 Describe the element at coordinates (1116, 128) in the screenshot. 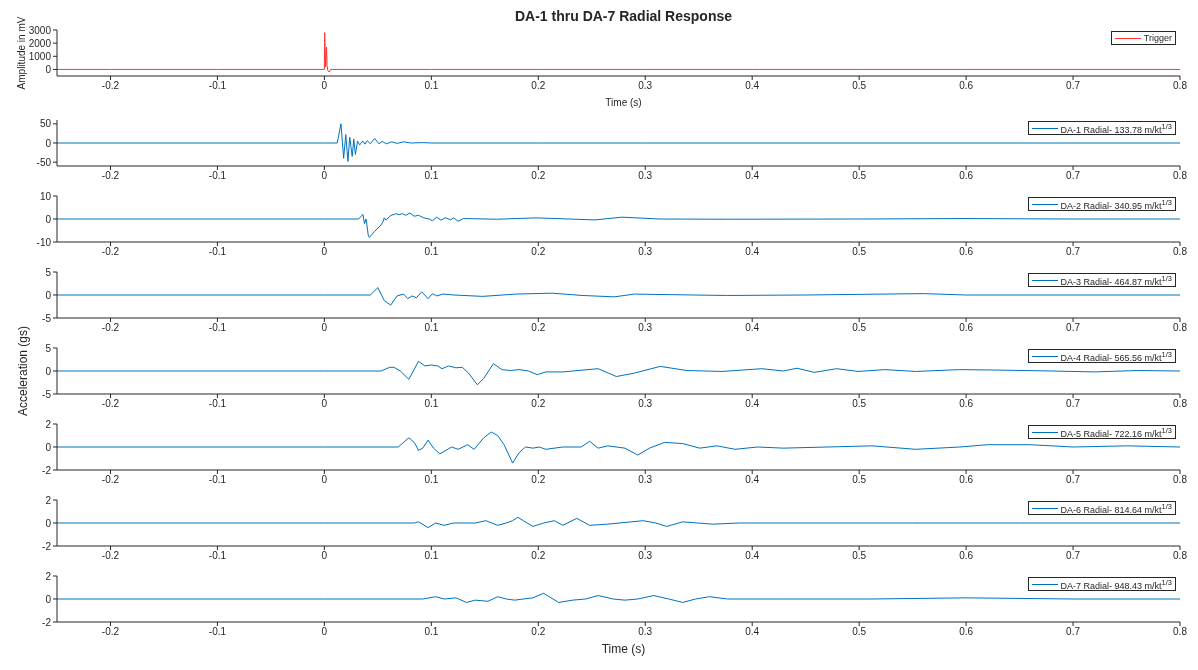

I see `legend-label: DA-1 Radial- 133.78 m/kt$^{1/3}$` at that location.